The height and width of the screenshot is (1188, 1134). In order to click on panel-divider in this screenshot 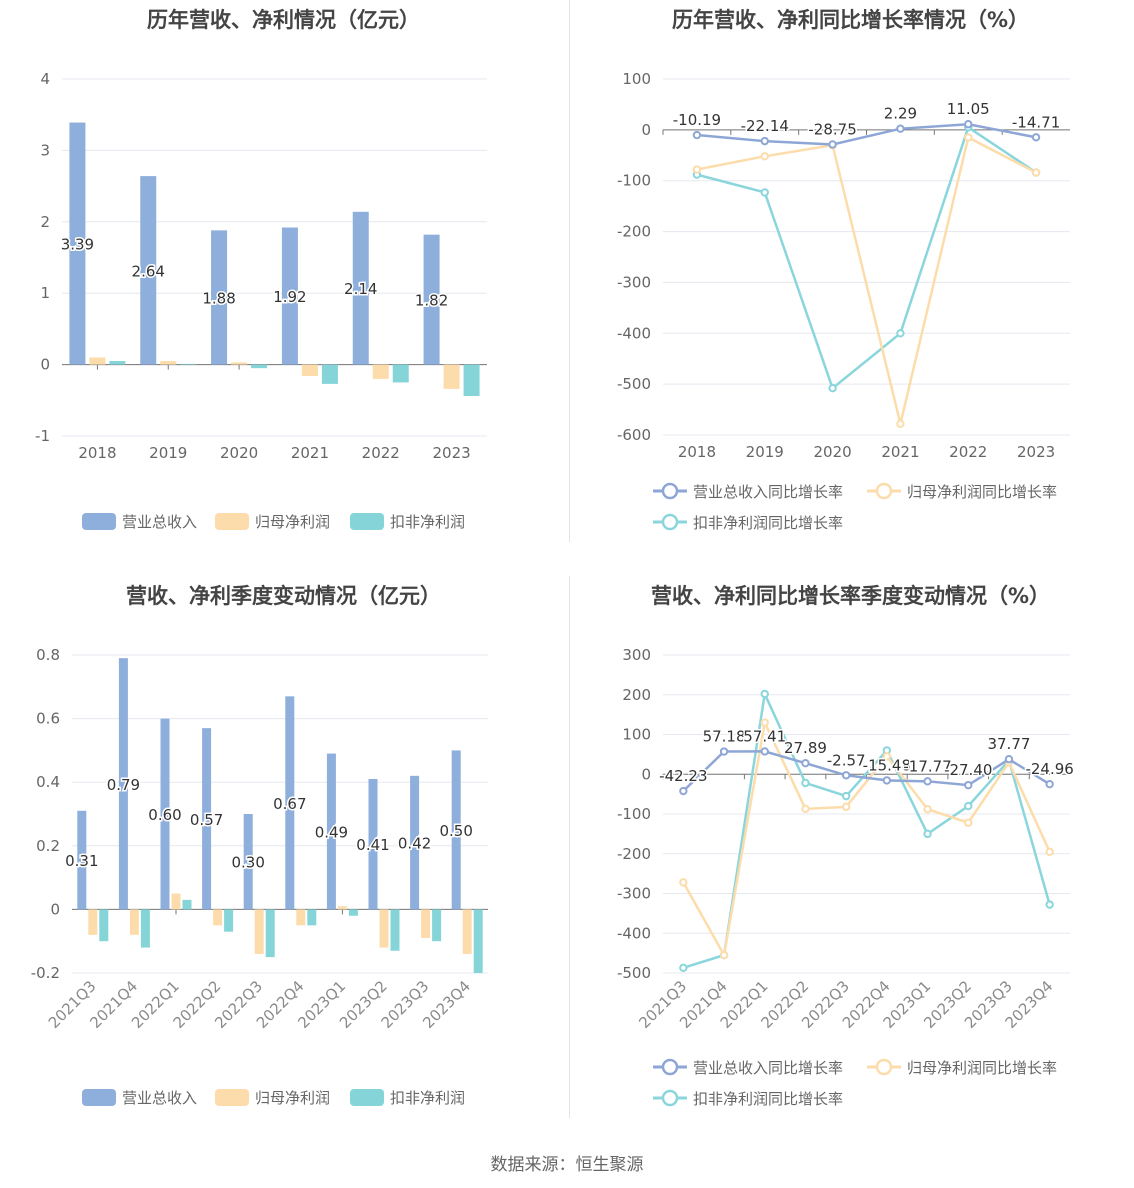, I will do `click(569, 271)`.